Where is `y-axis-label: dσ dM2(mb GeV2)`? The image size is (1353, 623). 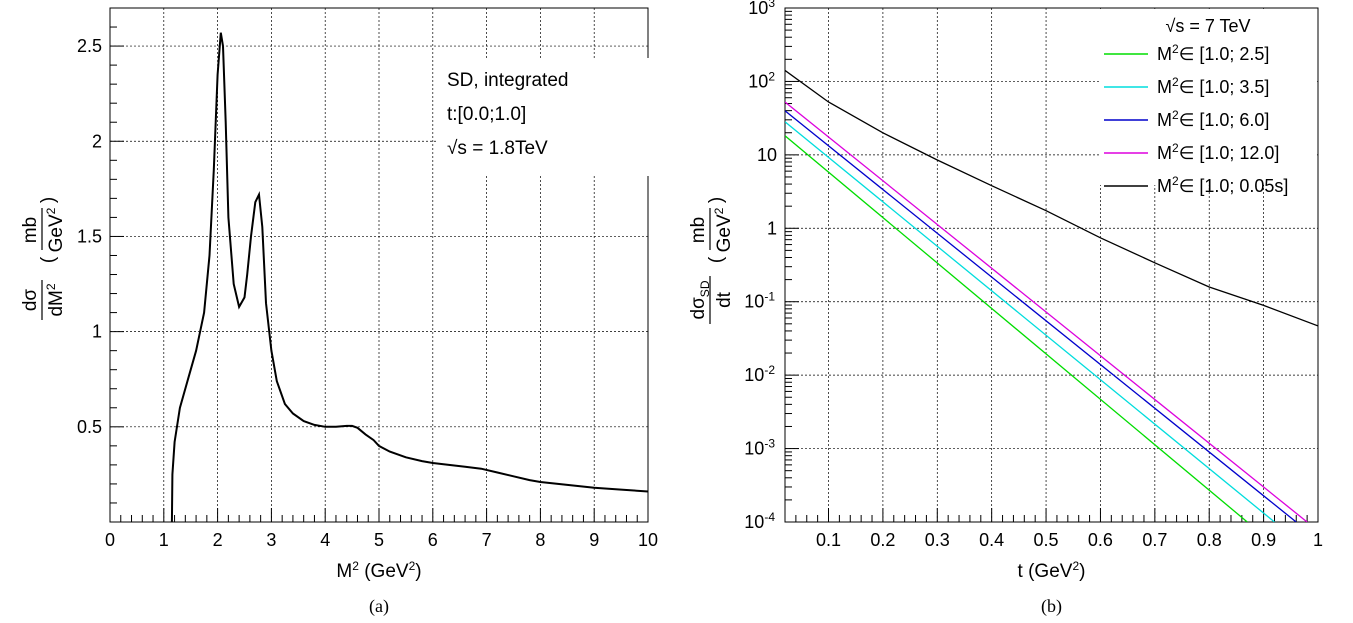 y-axis-label: dσ dM2(mb GeV2) is located at coordinates (43, 258).